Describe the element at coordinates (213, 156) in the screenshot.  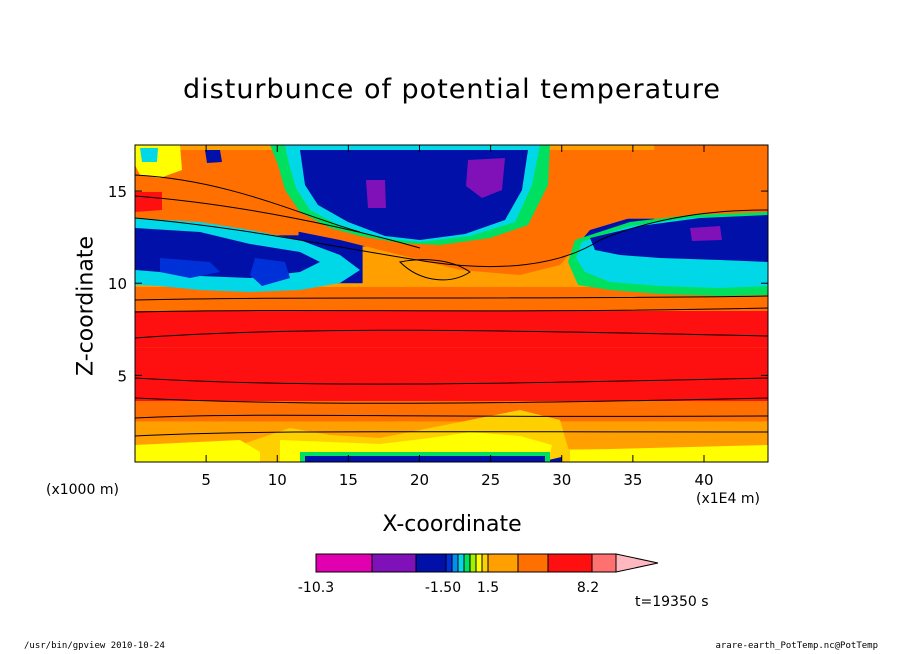
I see `small-blue-patch` at that location.